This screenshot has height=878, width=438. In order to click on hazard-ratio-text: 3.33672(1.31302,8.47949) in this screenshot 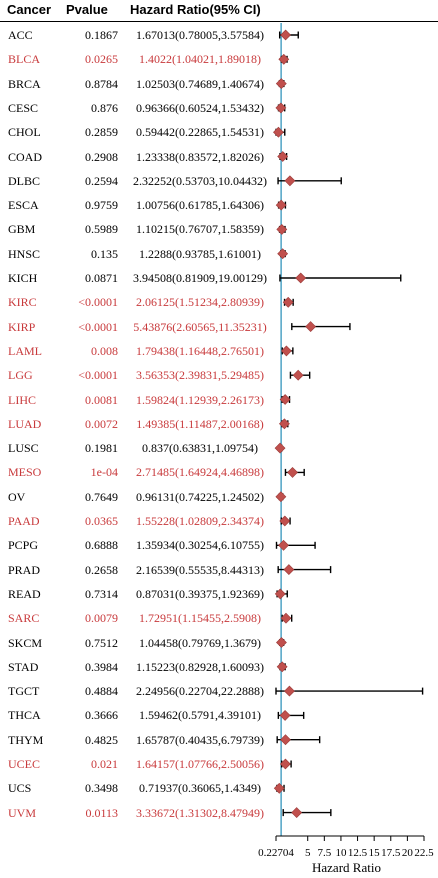, I will do `click(200, 812)`.